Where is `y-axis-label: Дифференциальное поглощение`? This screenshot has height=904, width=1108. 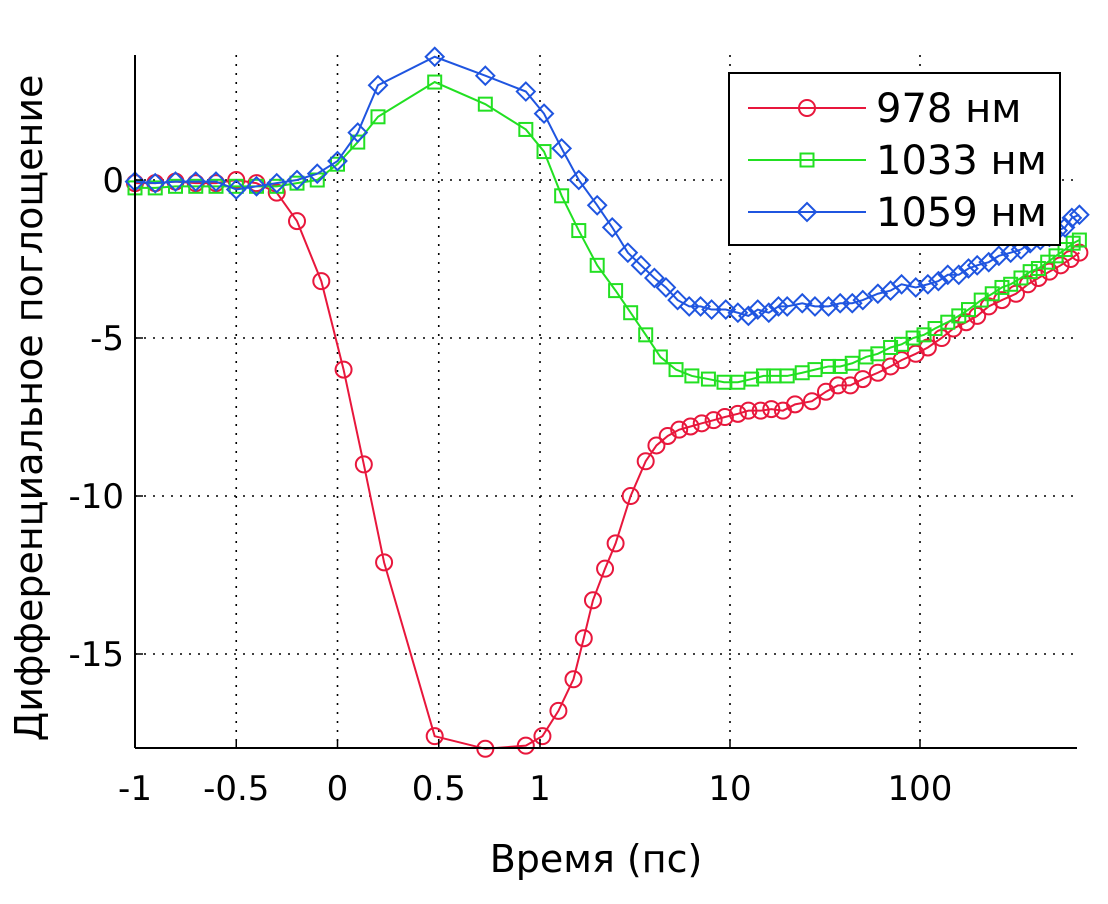 y-axis-label: Дифференциальное поглощение is located at coordinates (29, 408).